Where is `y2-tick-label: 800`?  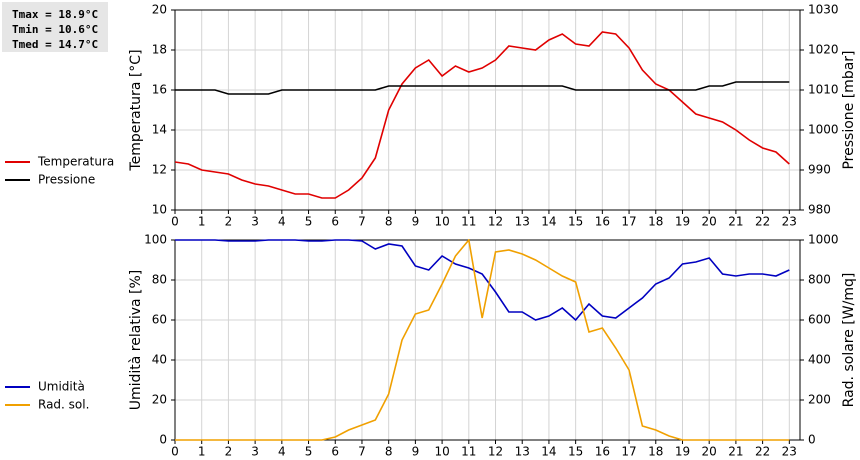 y2-tick-label: 800 is located at coordinates (819, 280).